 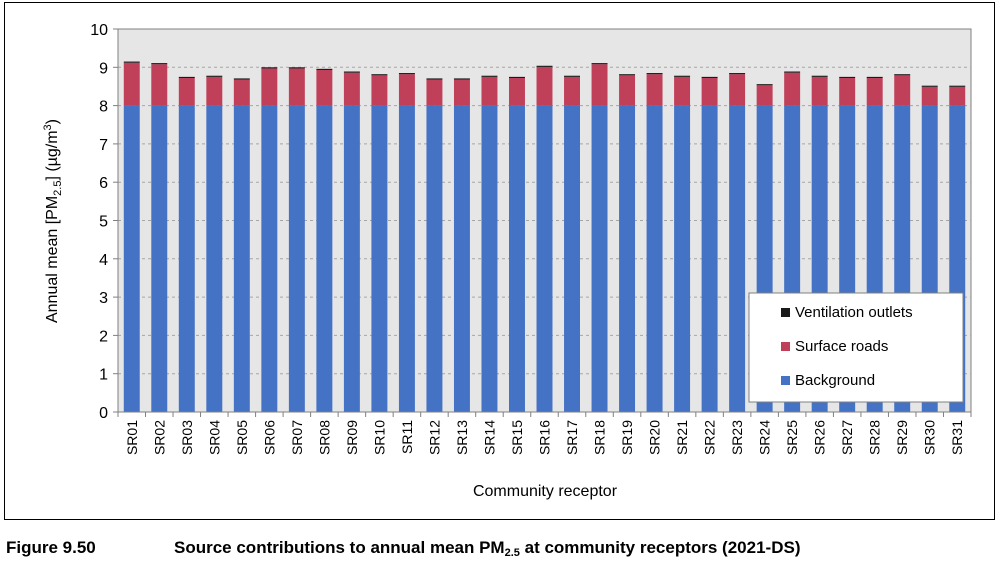 What do you see at coordinates (103, 375) in the screenshot?
I see `y-tick-label: 1` at bounding box center [103, 375].